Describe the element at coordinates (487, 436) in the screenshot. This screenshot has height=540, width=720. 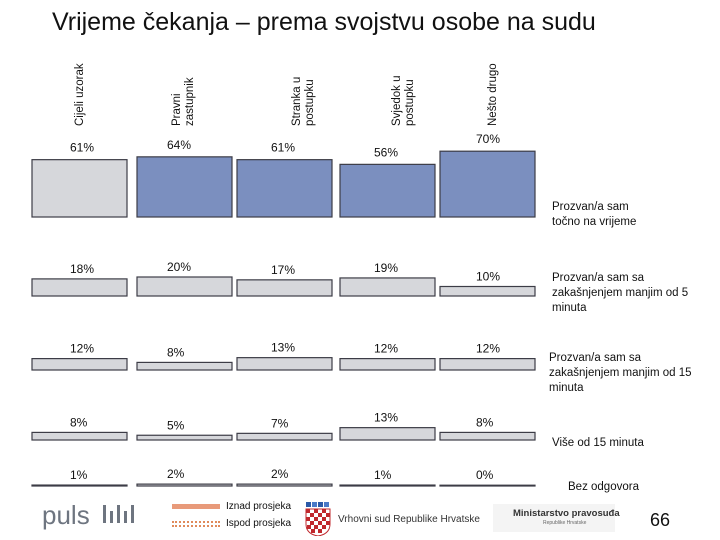
I see `bar-r3-c4` at that location.